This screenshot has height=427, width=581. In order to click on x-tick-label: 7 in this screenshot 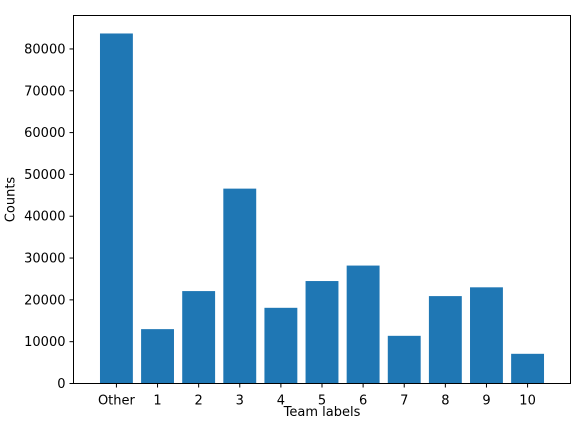, I will do `click(404, 401)`.